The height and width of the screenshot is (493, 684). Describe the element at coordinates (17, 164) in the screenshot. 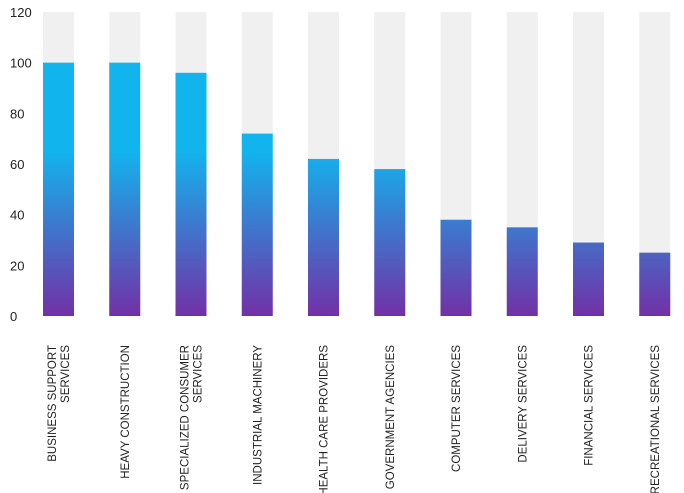

I see `y-tick-label: 60` at that location.